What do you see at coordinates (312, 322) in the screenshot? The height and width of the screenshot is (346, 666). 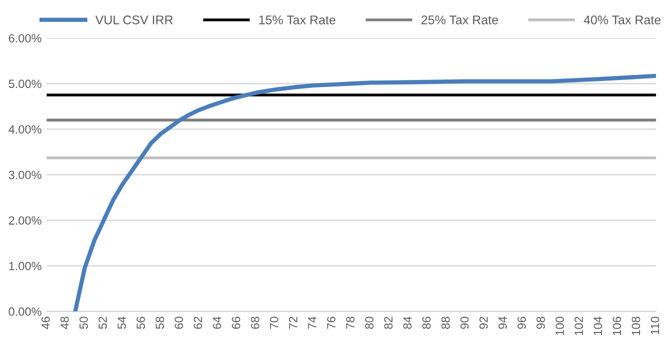 I see `x-tick-label: 74` at bounding box center [312, 322].